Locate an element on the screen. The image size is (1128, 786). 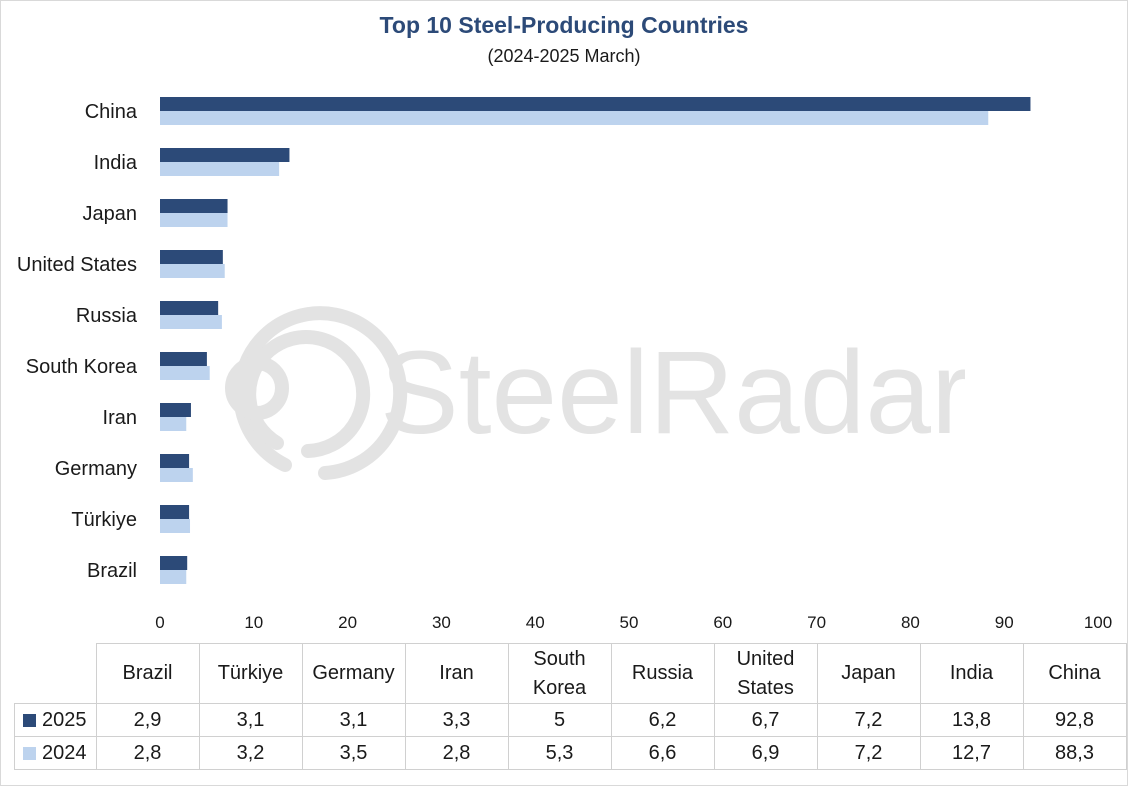
x-tick-label: 50 is located at coordinates (629, 622).